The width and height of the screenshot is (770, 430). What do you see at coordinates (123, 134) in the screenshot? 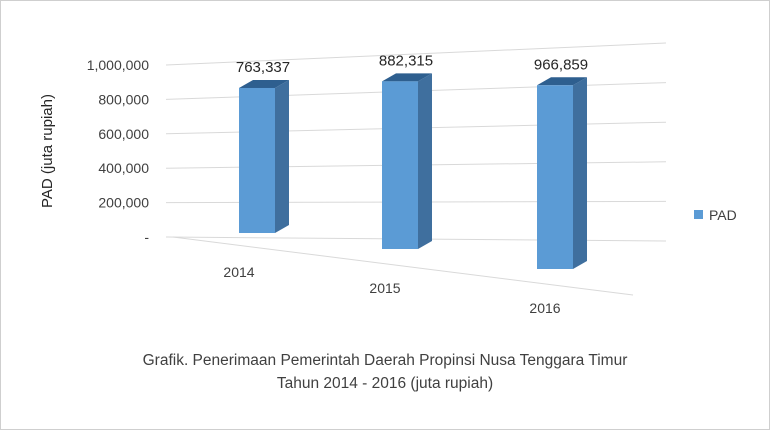
I see `y-tick-label: 600,000` at bounding box center [123, 134].